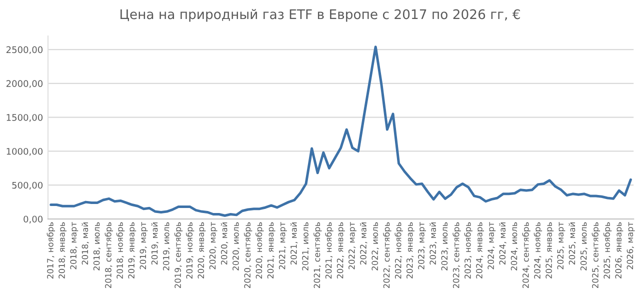 The height and width of the screenshot is (300, 640). What do you see at coordinates (108, 255) in the screenshot?
I see `x-tick-label: 2018, сентябрь` at bounding box center [108, 255].